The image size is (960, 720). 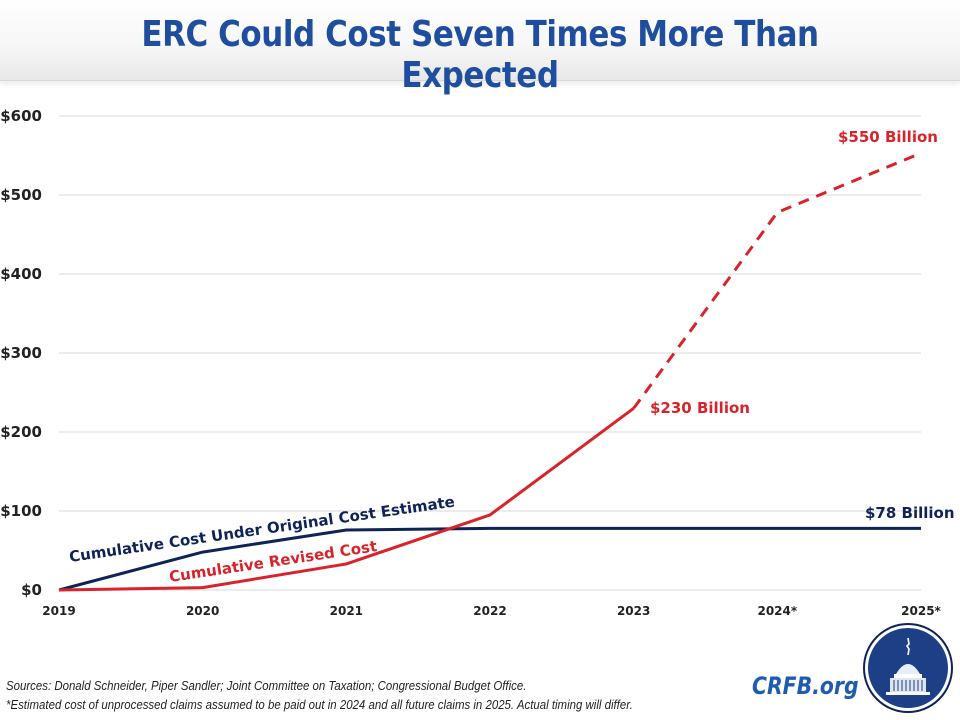 I want to click on x-tick-label: 2025*, so click(x=921, y=611).